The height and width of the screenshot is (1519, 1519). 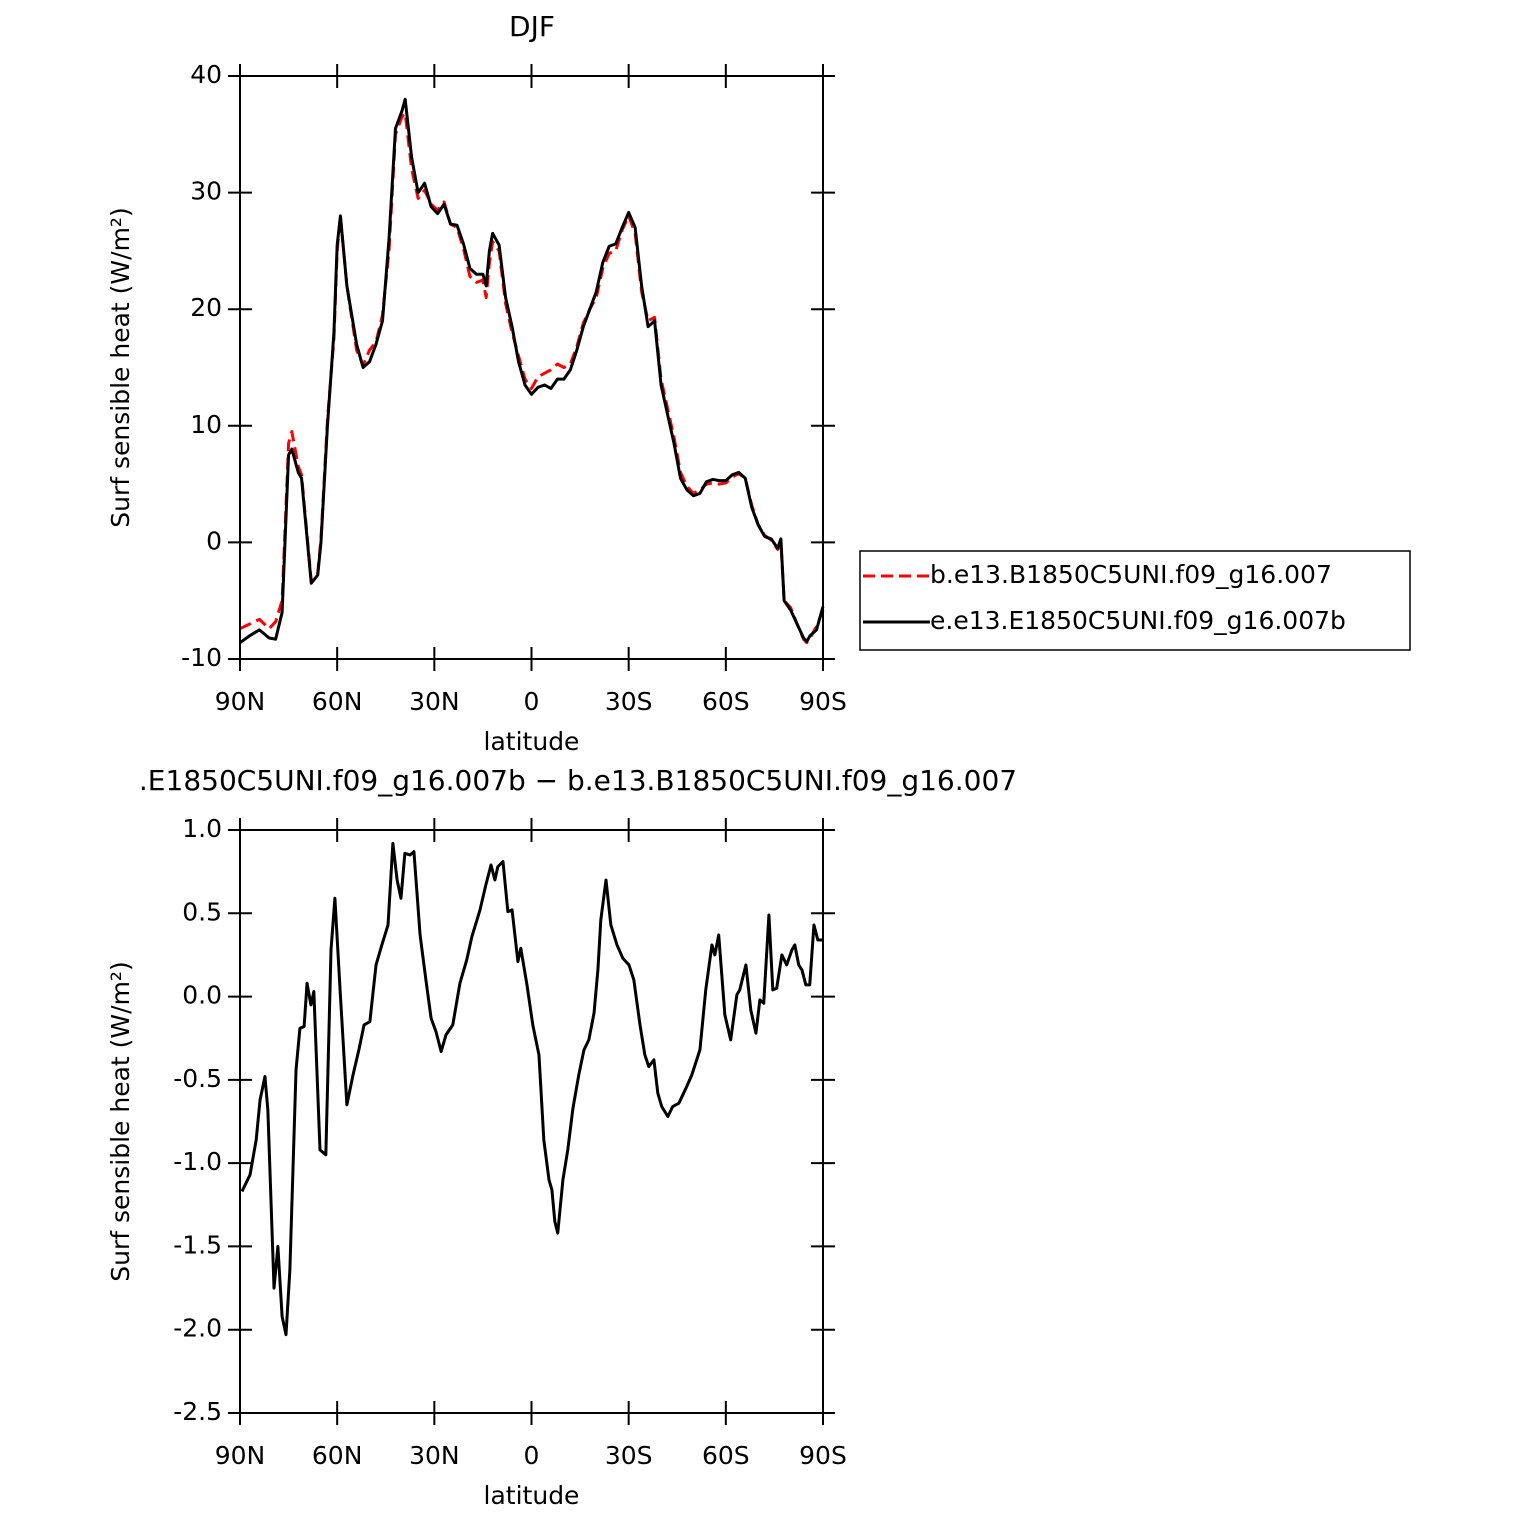 I want to click on y-tick-label: 0.0, so click(x=202, y=995).